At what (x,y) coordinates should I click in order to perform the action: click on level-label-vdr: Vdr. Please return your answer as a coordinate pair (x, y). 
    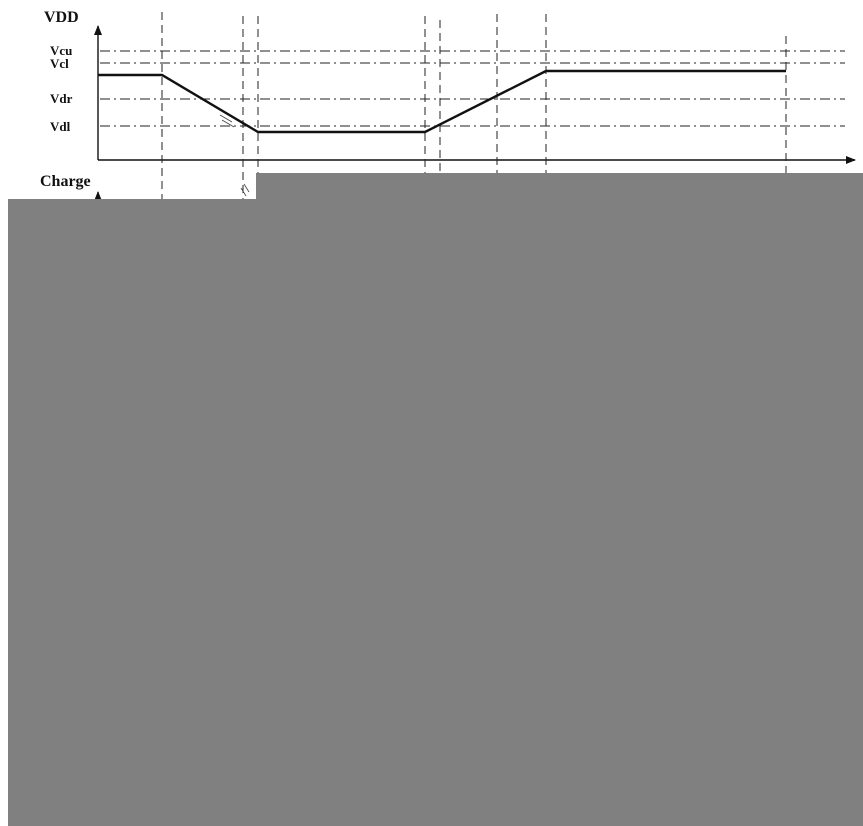
    Looking at the image, I should click on (61, 98).